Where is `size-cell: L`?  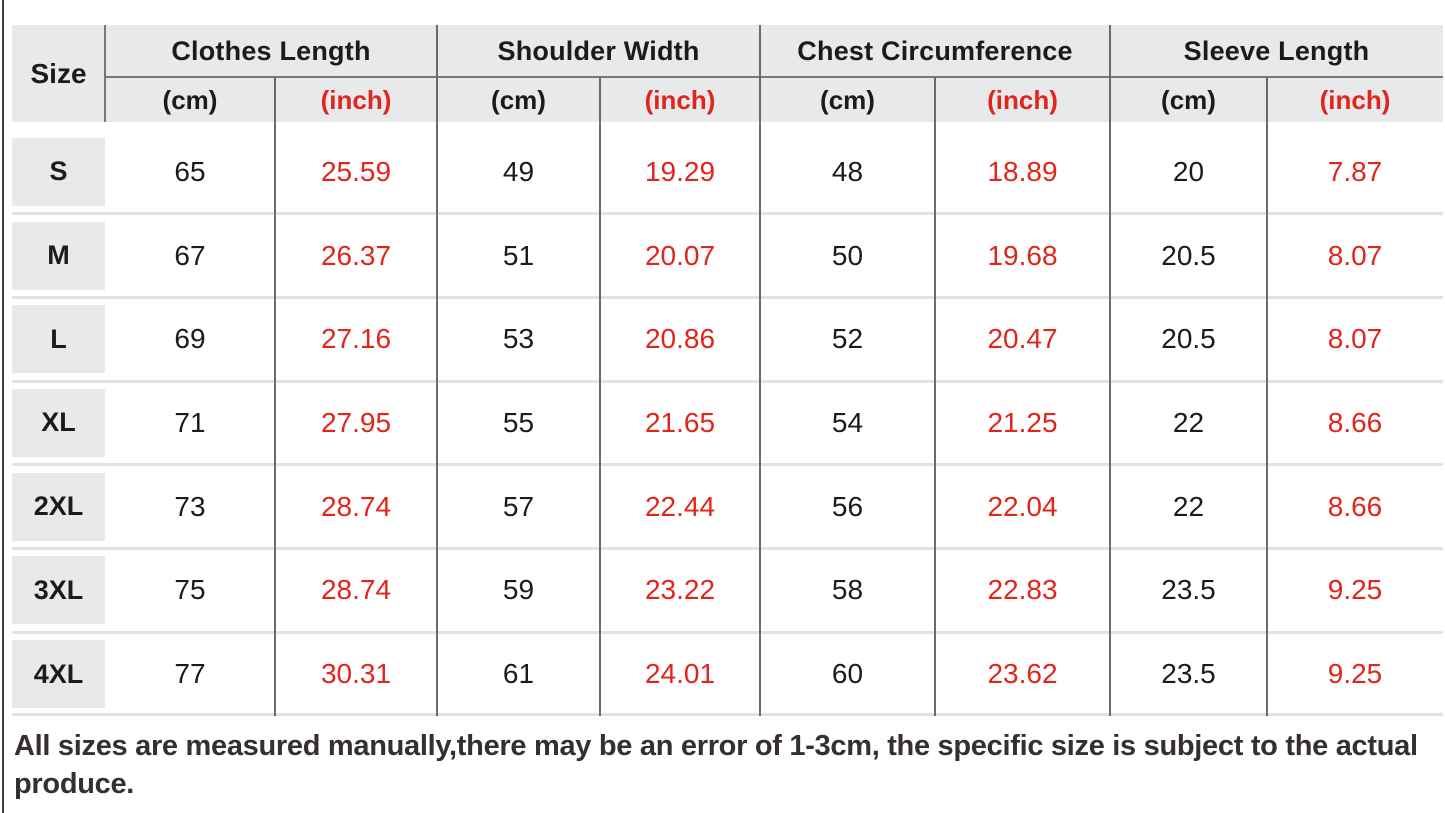 size-cell: L is located at coordinates (58, 339).